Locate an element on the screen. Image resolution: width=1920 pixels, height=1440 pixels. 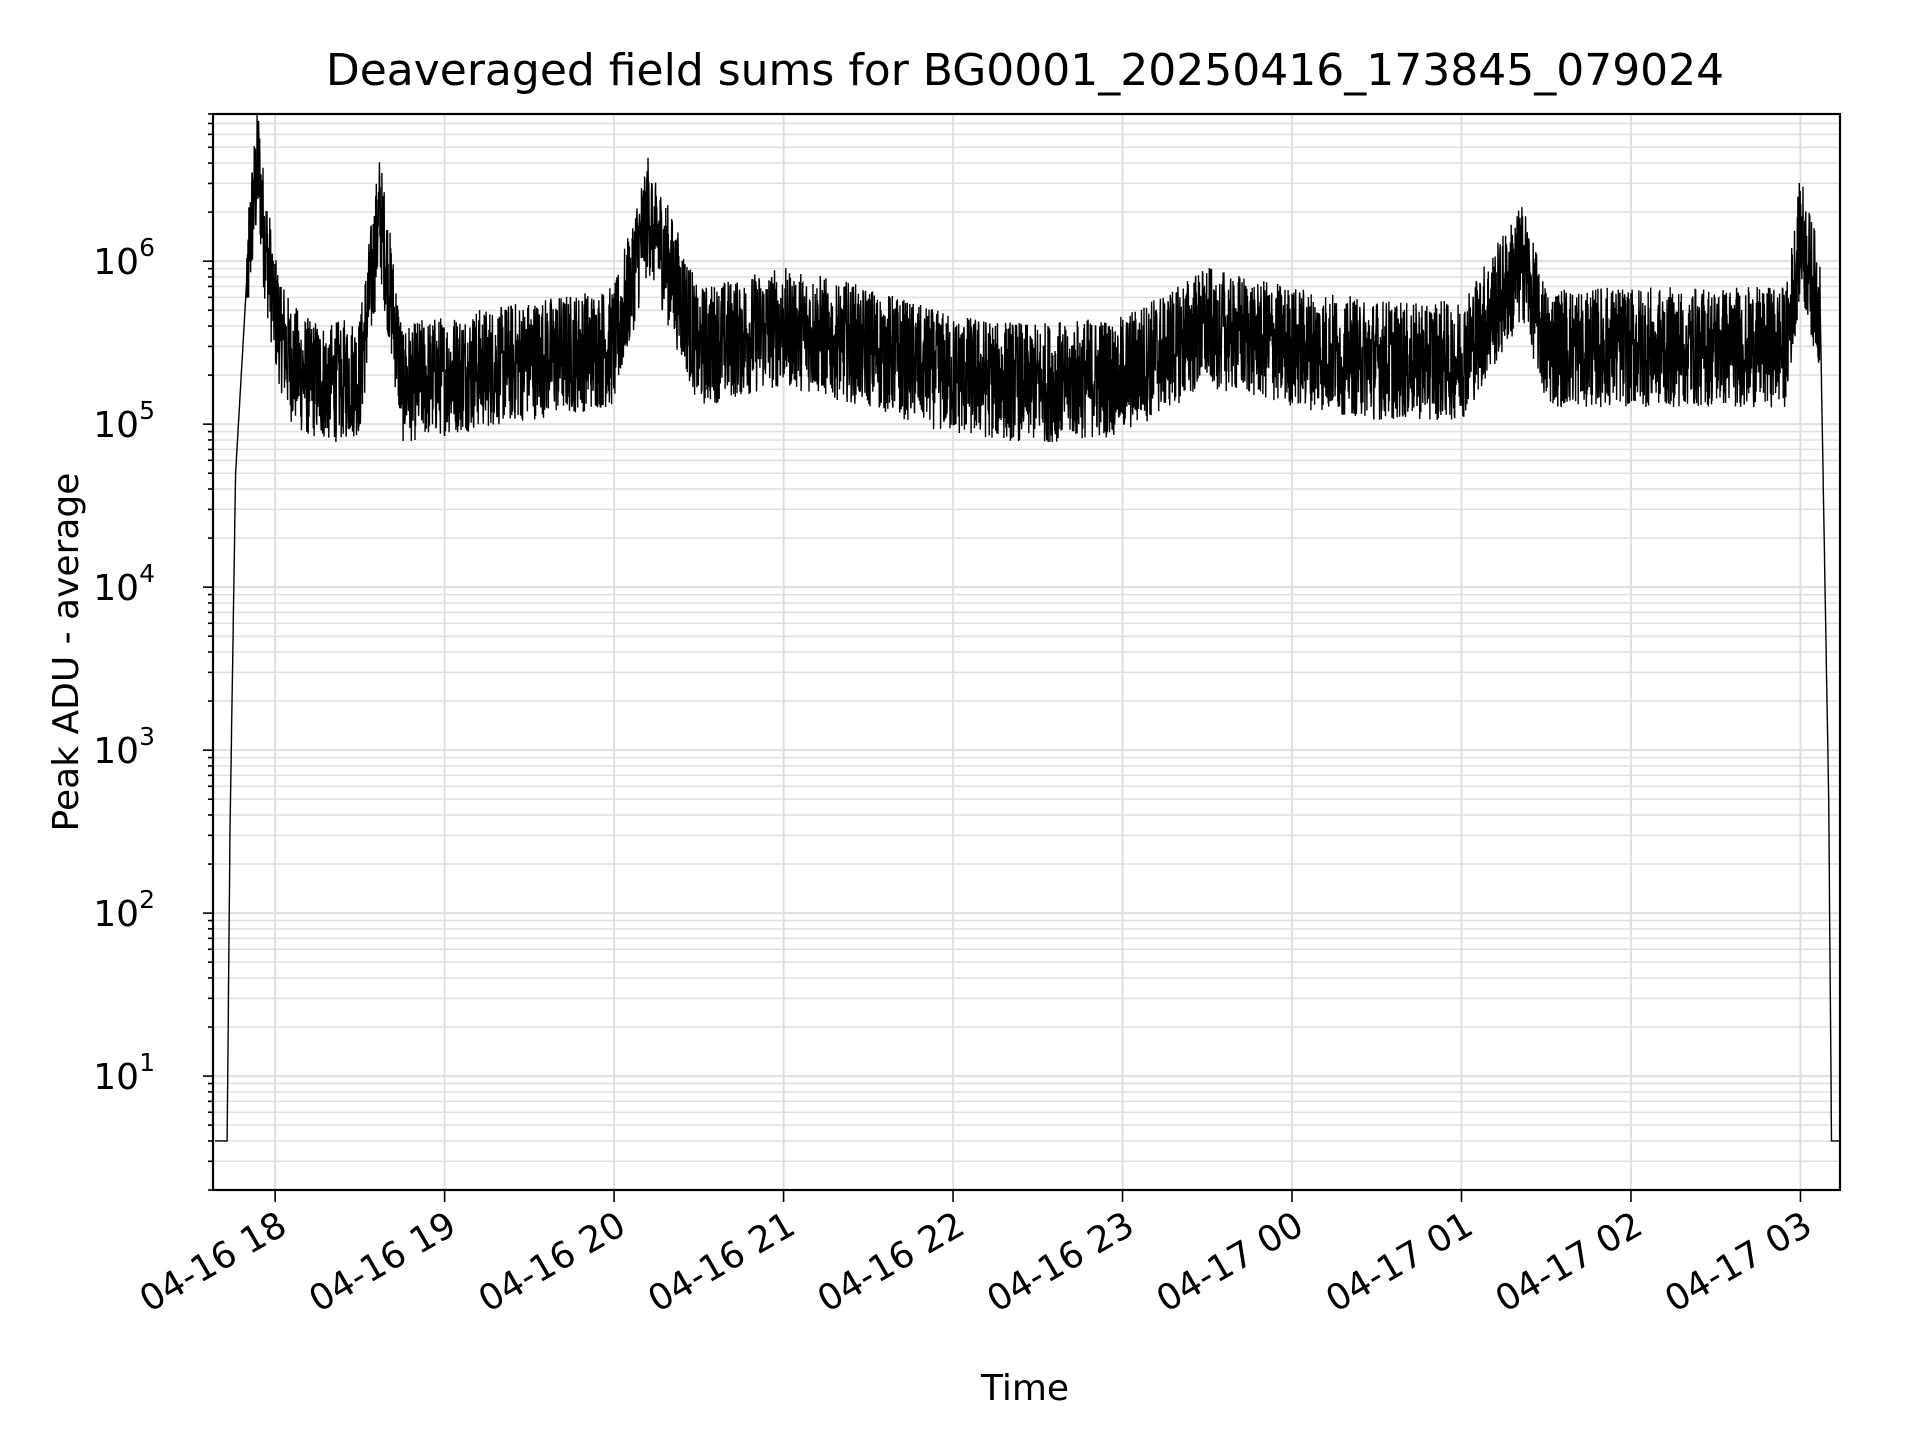
y-tick-label: 10¹ is located at coordinates (124, 1073).